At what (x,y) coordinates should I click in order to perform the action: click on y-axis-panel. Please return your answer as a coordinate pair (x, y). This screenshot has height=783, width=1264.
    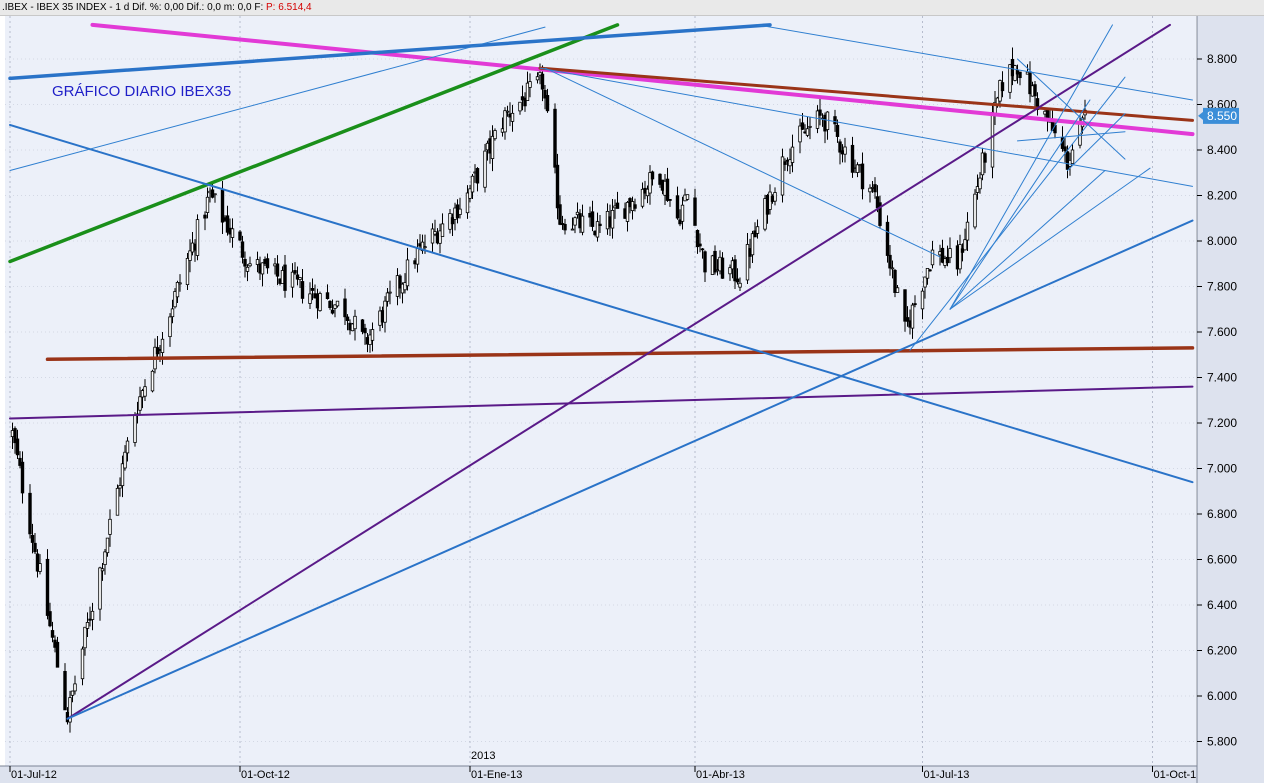
    Looking at the image, I should click on (1230, 399).